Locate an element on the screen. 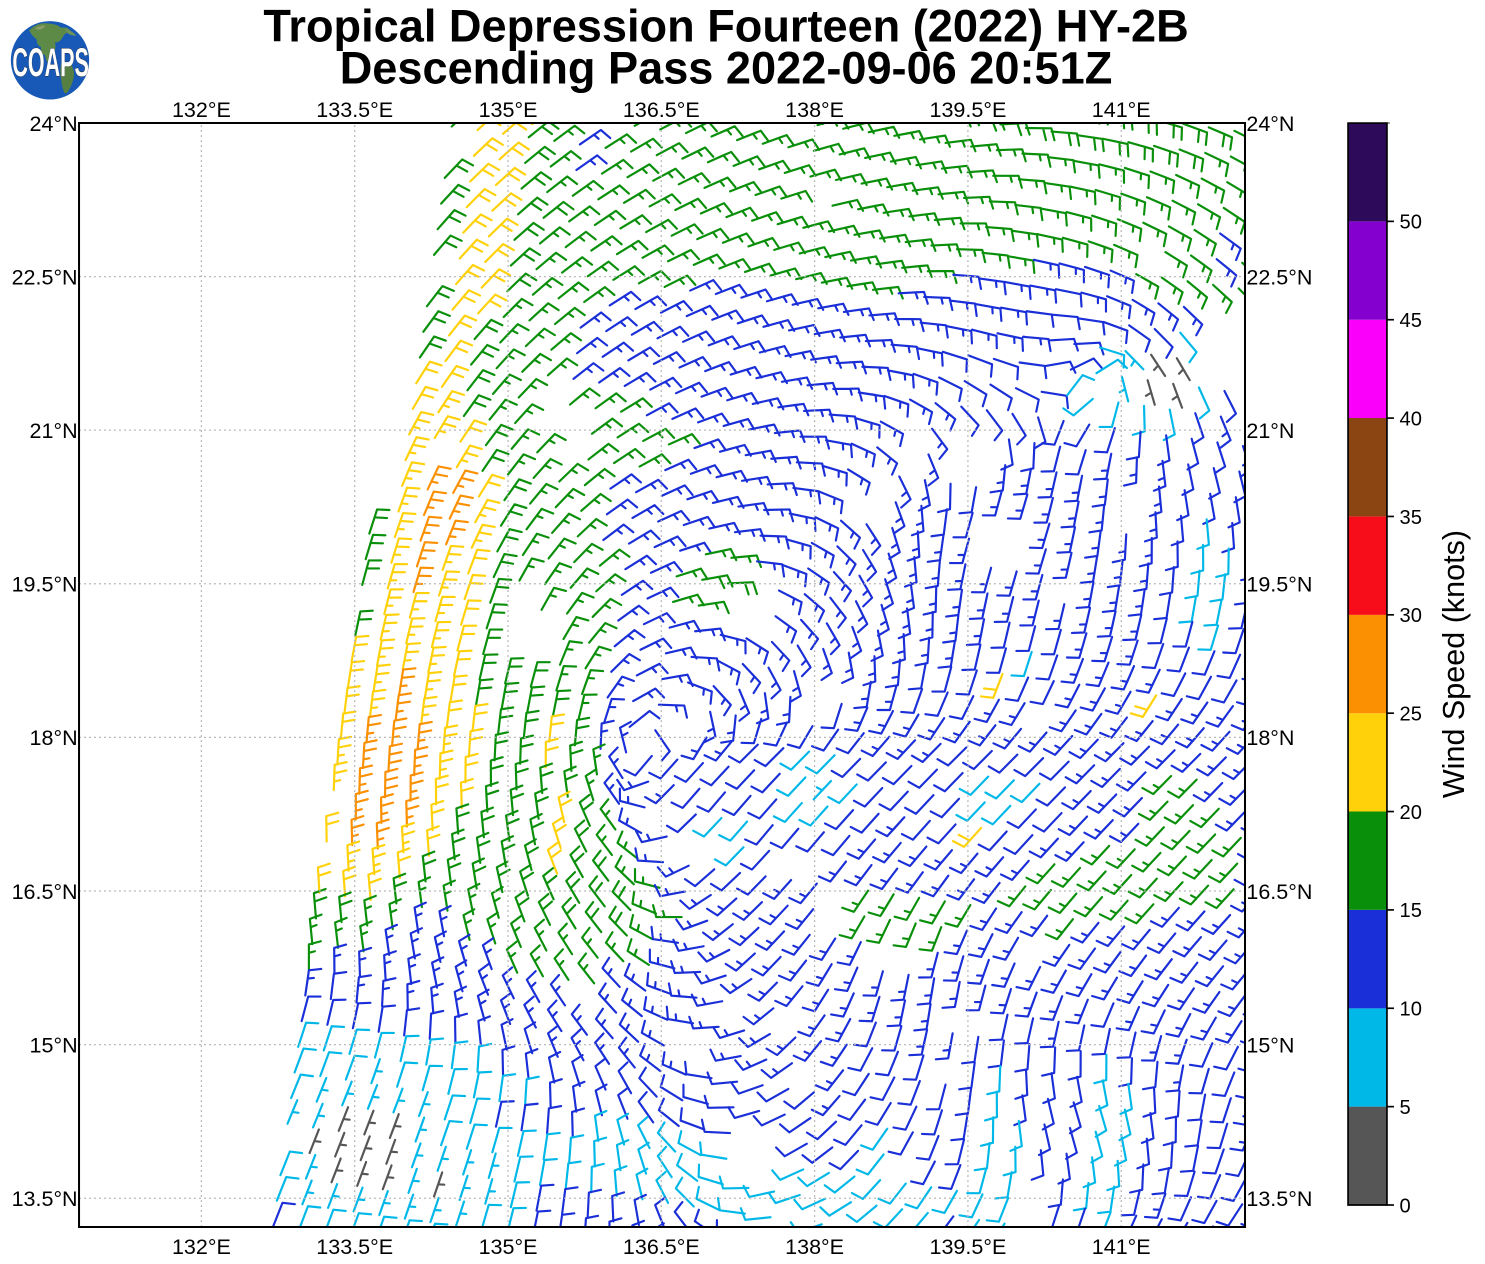 Image resolution: width=1485 pixels, height=1264 pixels. svg-text: COAPS is located at coordinates (50, 62).